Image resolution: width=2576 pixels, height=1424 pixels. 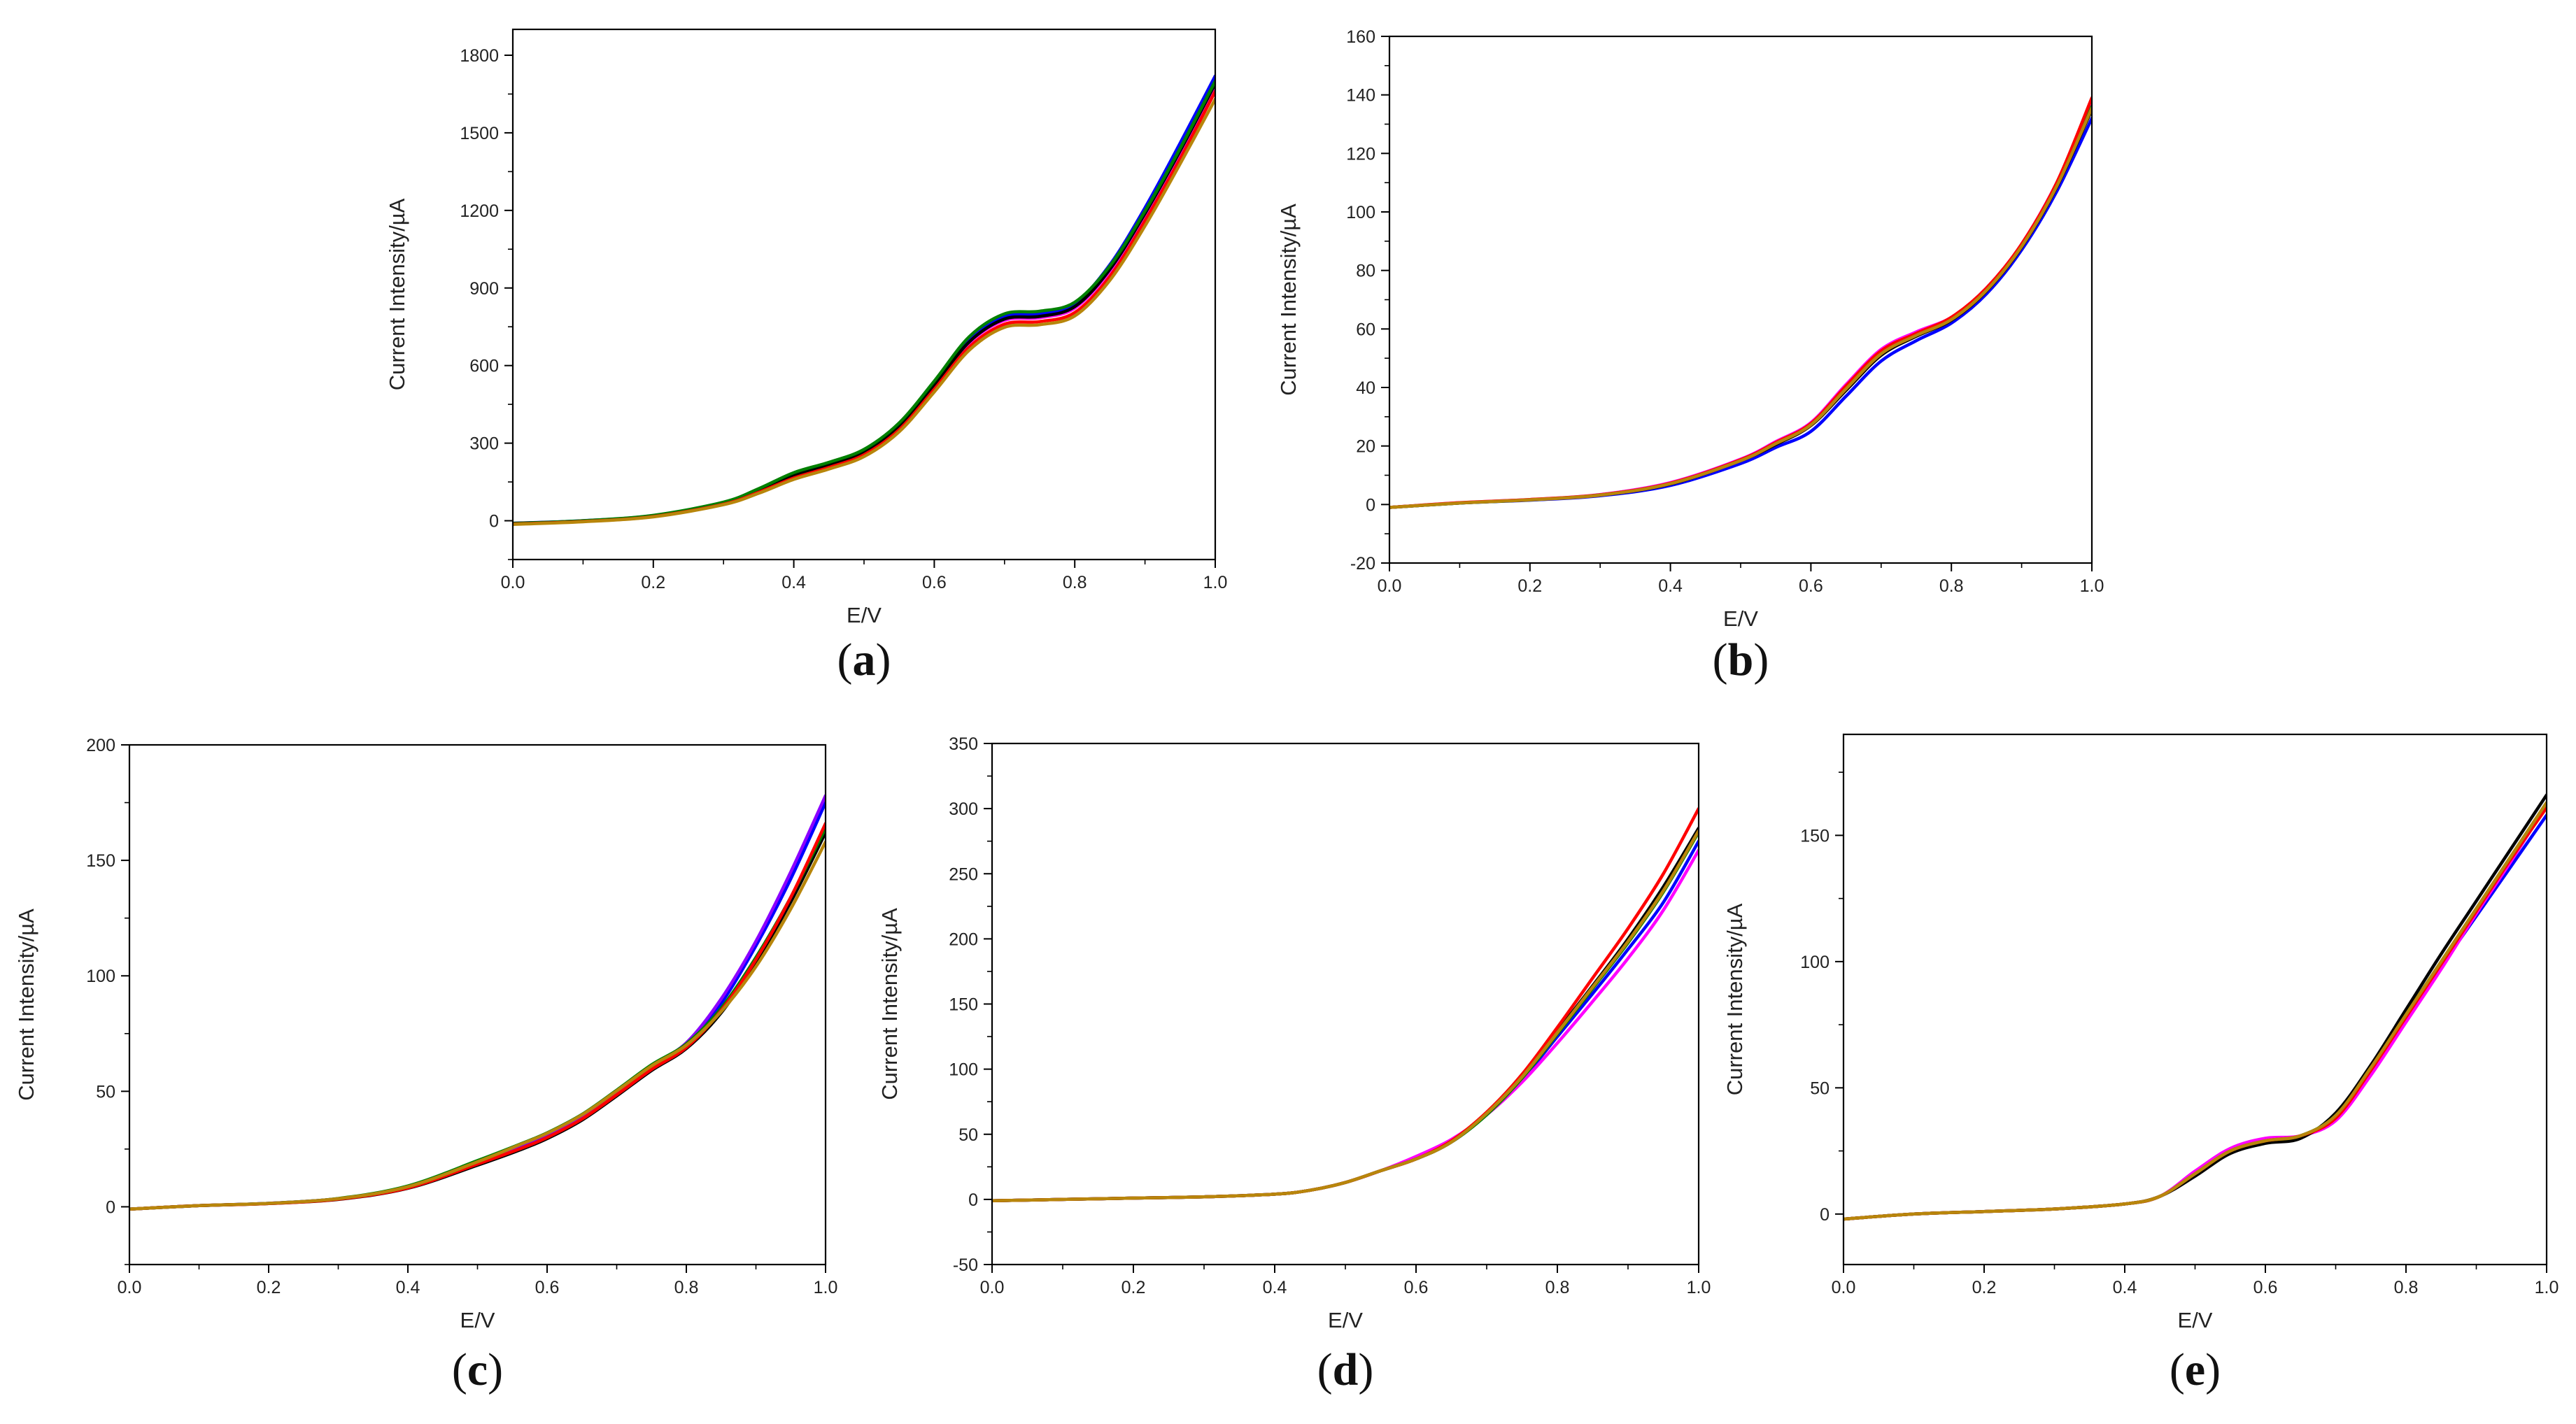 I want to click on y-tick-label: 250, so click(x=964, y=874).